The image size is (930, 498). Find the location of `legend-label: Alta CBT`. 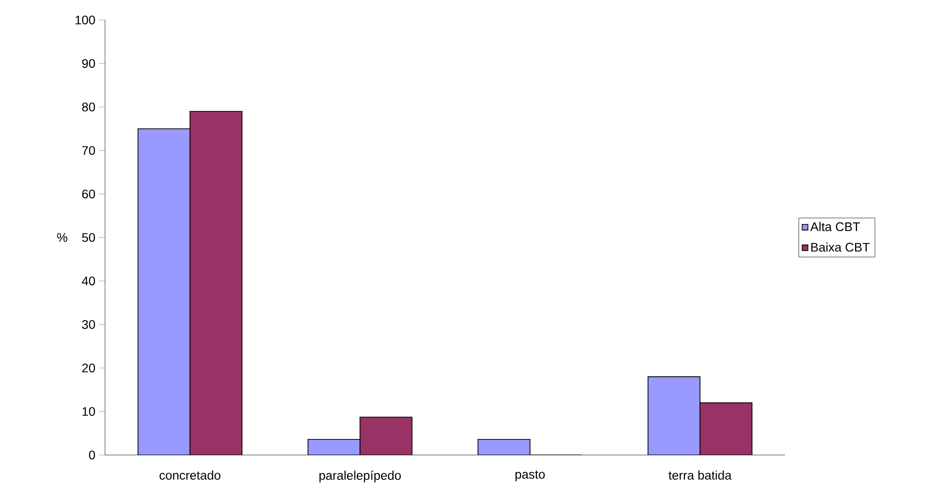

legend-label: Alta CBT is located at coordinates (835, 227).